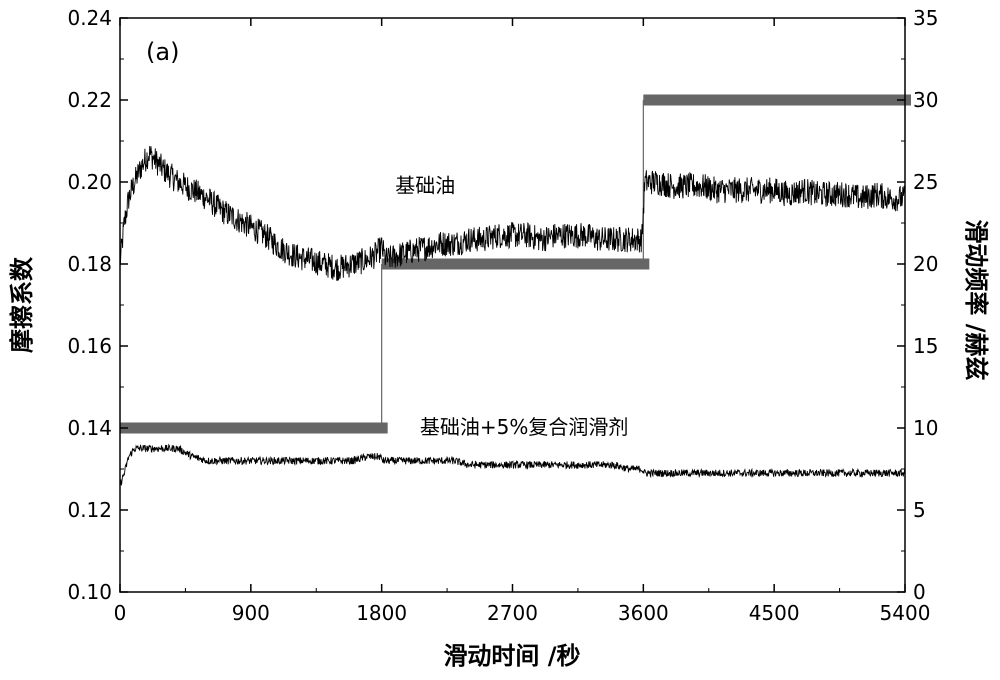 Image resolution: width=1000 pixels, height=680 pixels. What do you see at coordinates (925, 264) in the screenshot?
I see `y2-tick-label-4: 20` at bounding box center [925, 264].